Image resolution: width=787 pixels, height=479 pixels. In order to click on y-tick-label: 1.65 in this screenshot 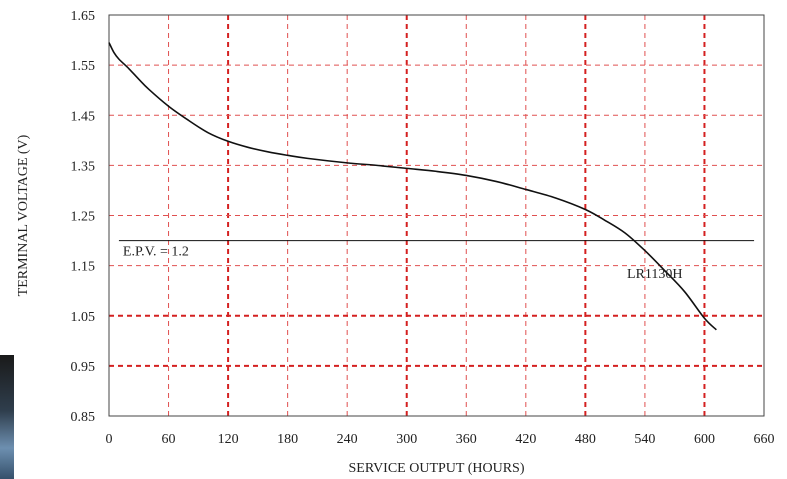, I will do `click(83, 16)`.